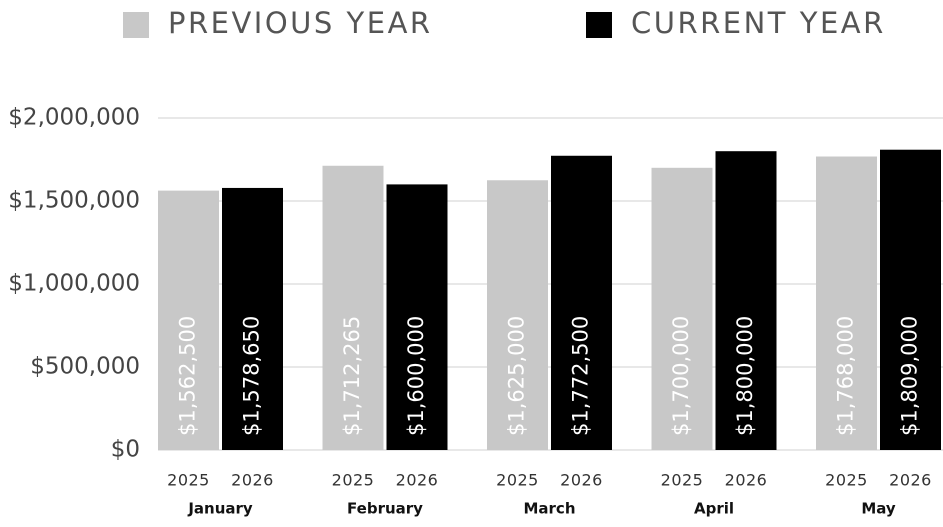 The image size is (943, 527). Describe the element at coordinates (745, 376) in the screenshot. I see `data-label: $1,800,000` at that location.